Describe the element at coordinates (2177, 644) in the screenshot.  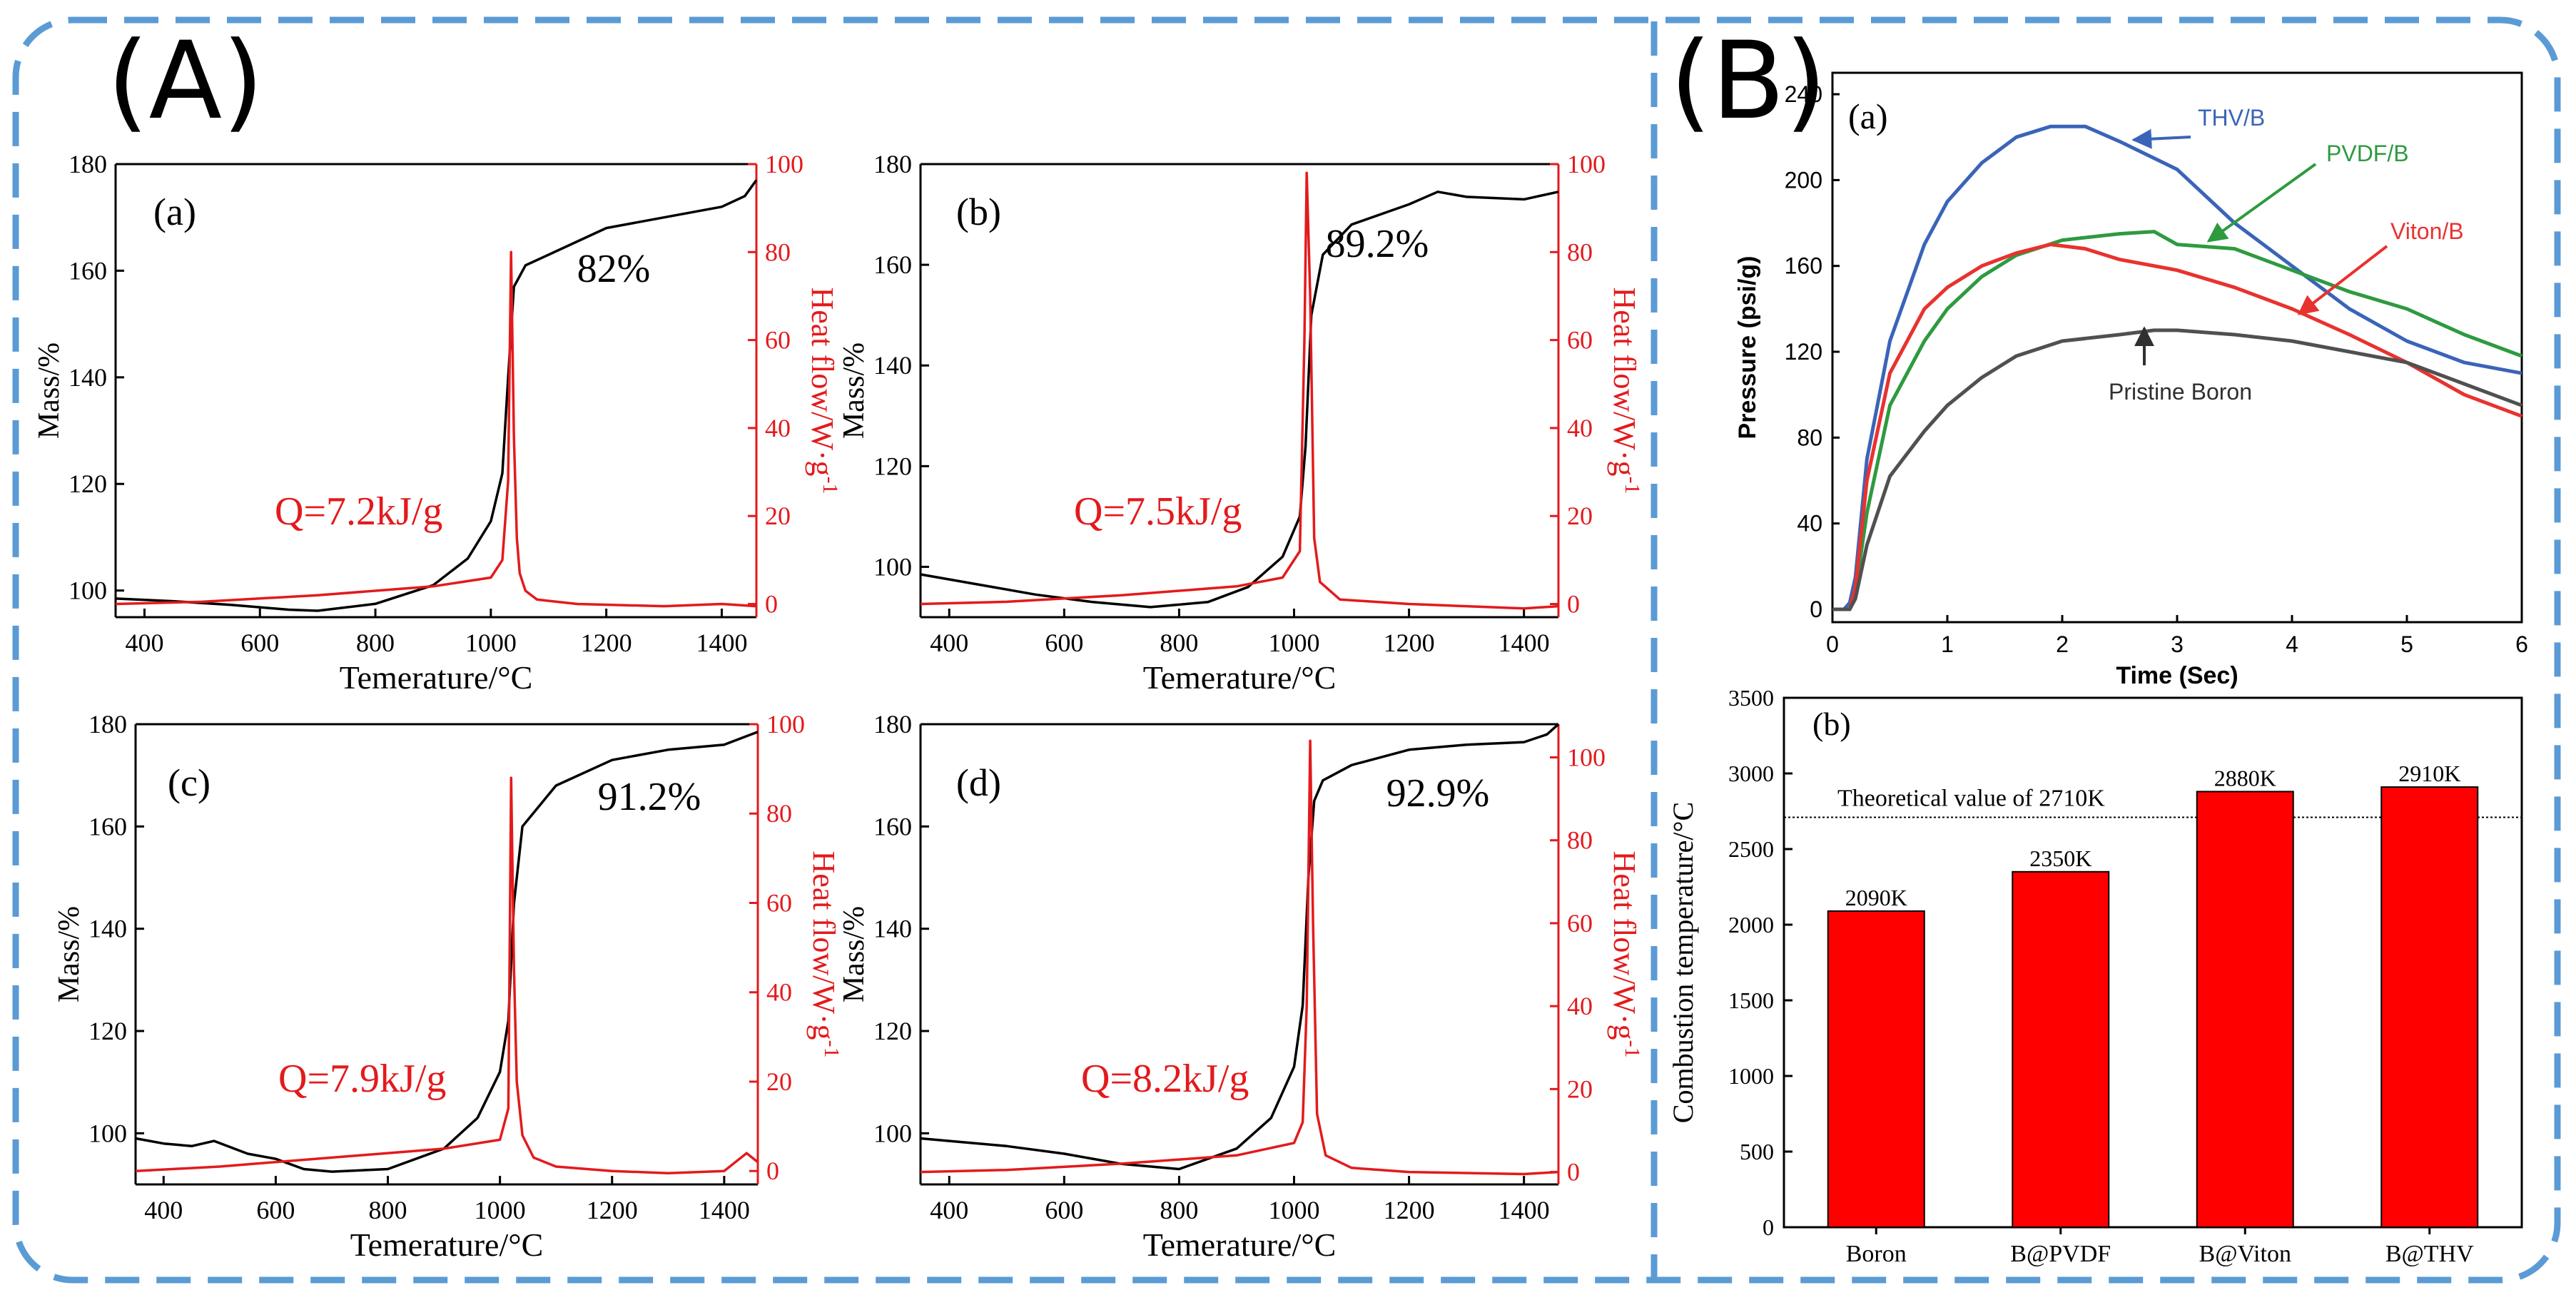
I see `x-tick-label: 3` at that location.